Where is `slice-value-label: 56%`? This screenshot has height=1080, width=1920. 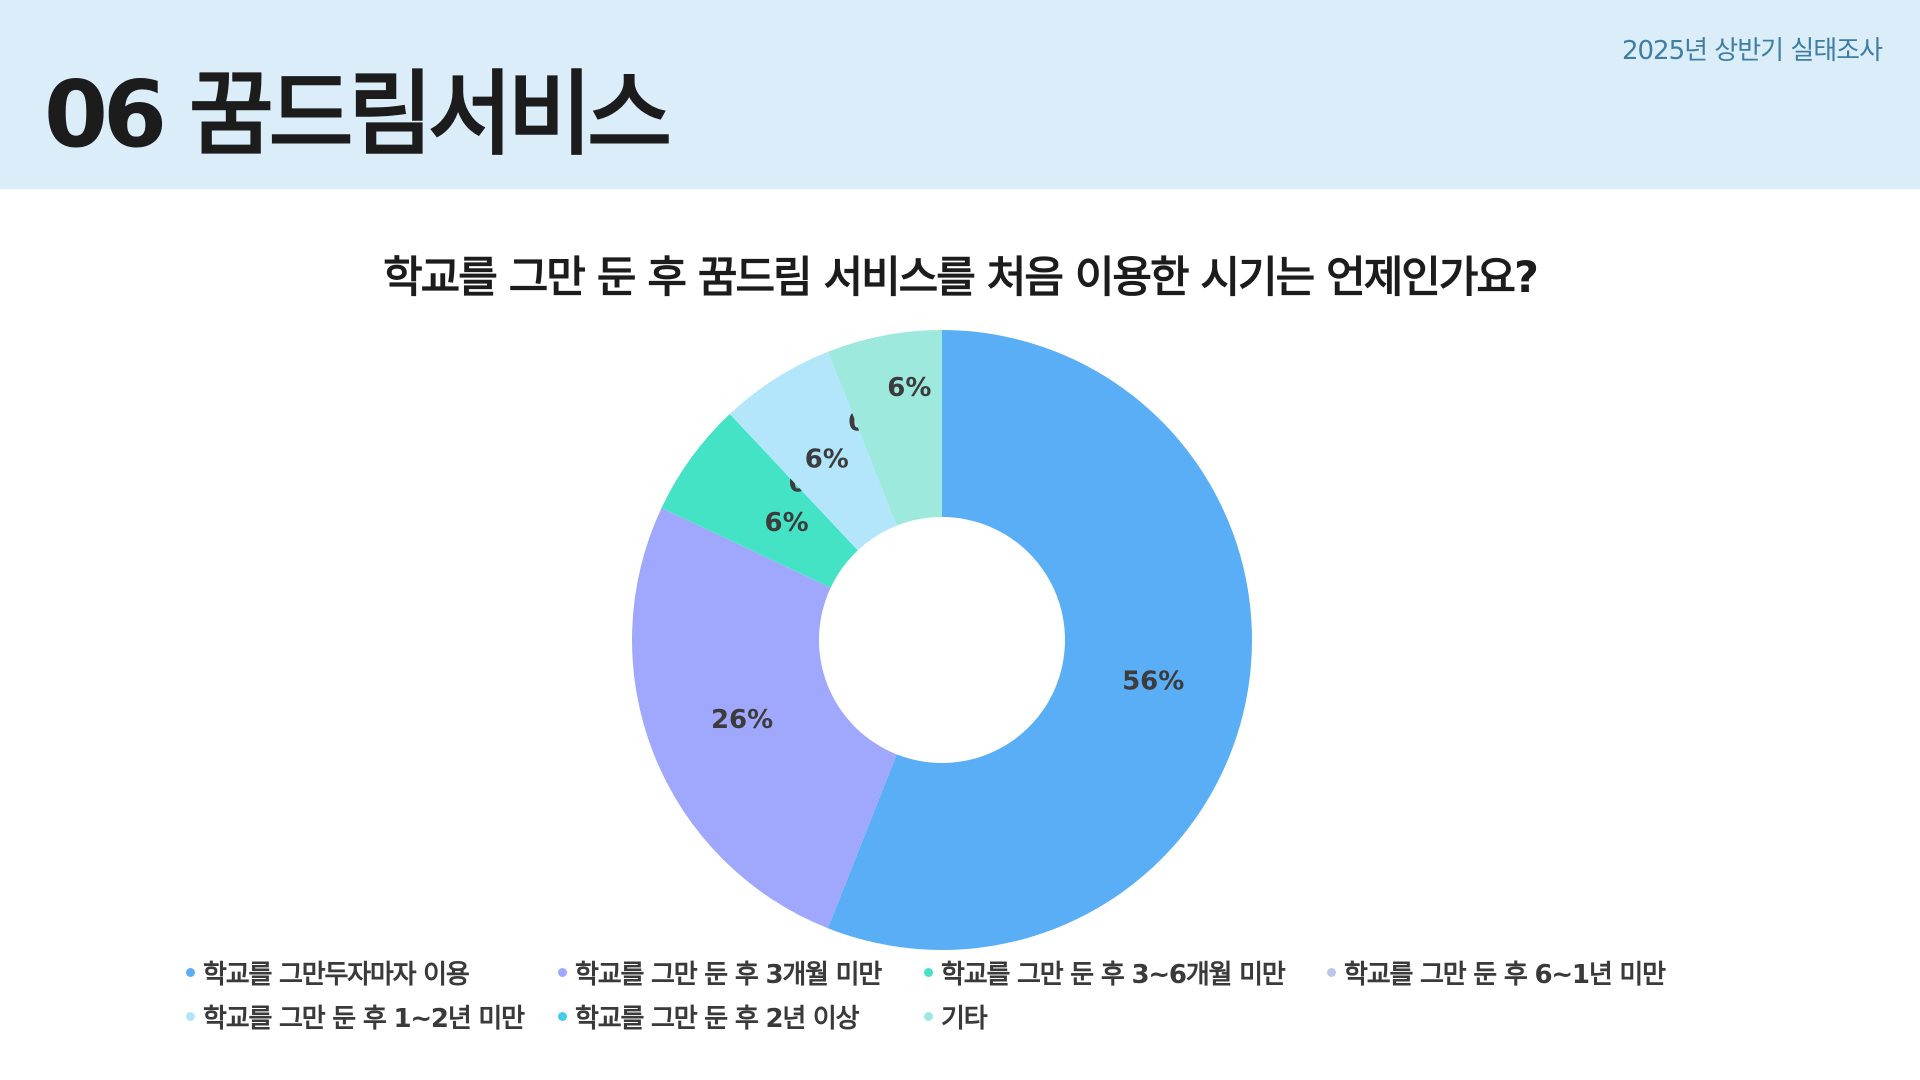 slice-value-label: 56% is located at coordinates (1153, 681).